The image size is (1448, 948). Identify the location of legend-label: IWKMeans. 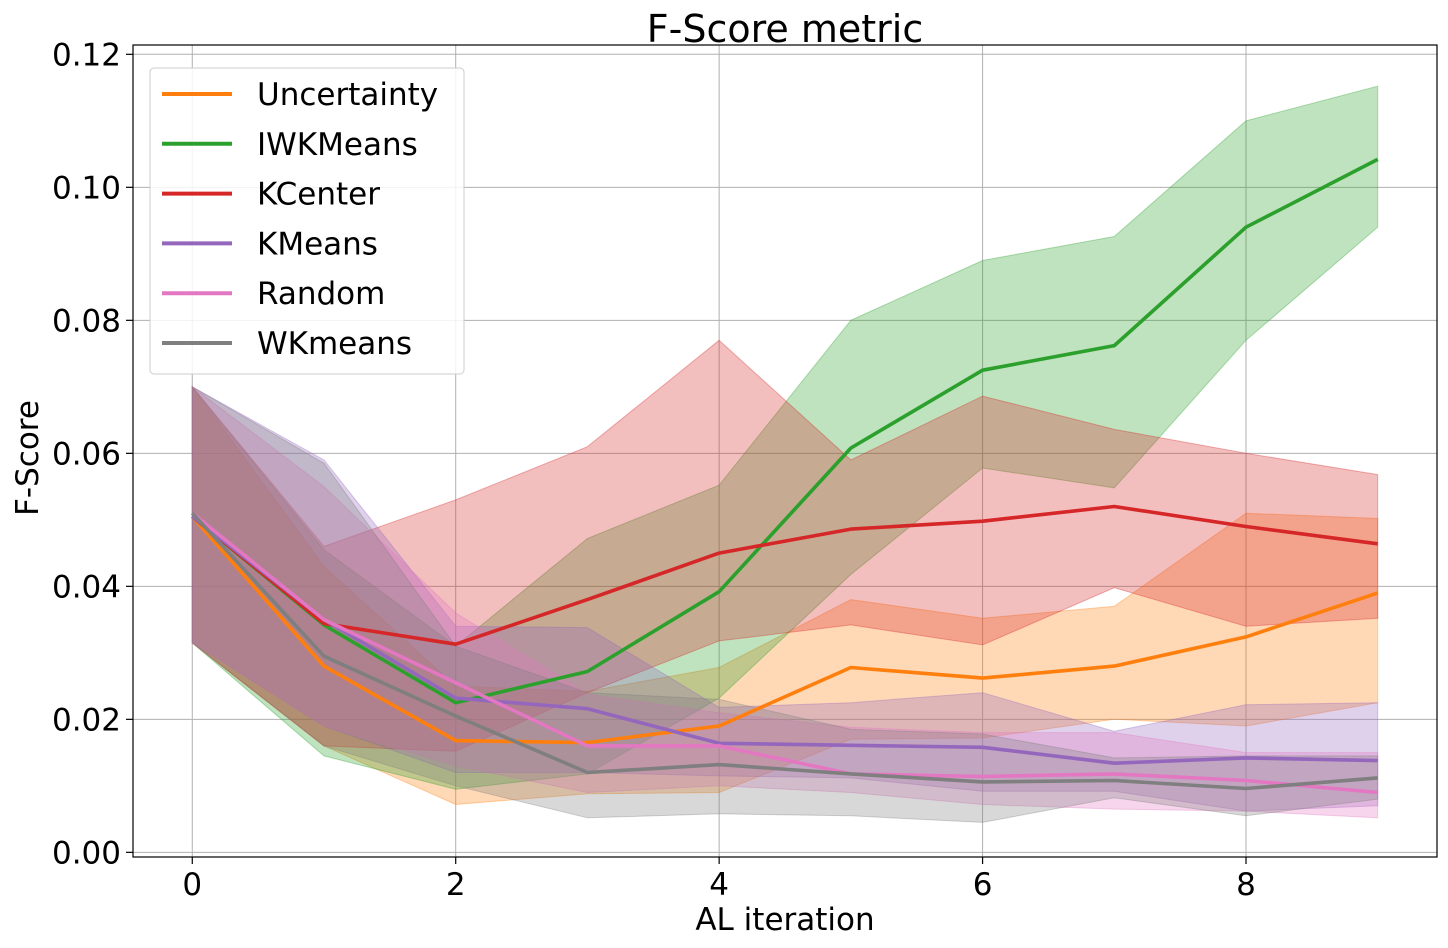
(337, 145).